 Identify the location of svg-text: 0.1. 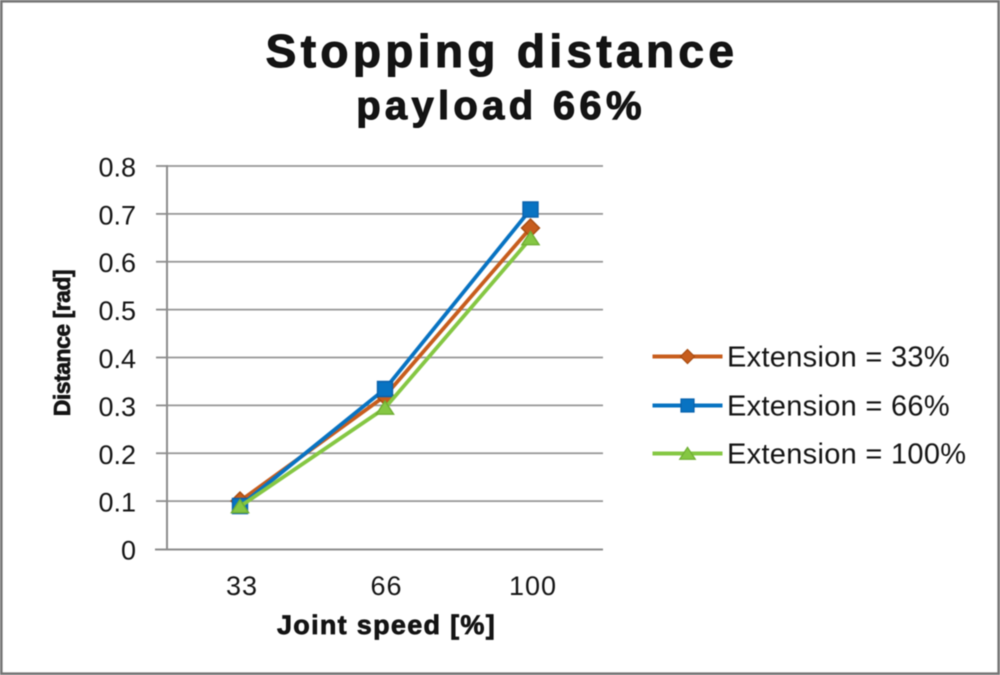
(117, 503).